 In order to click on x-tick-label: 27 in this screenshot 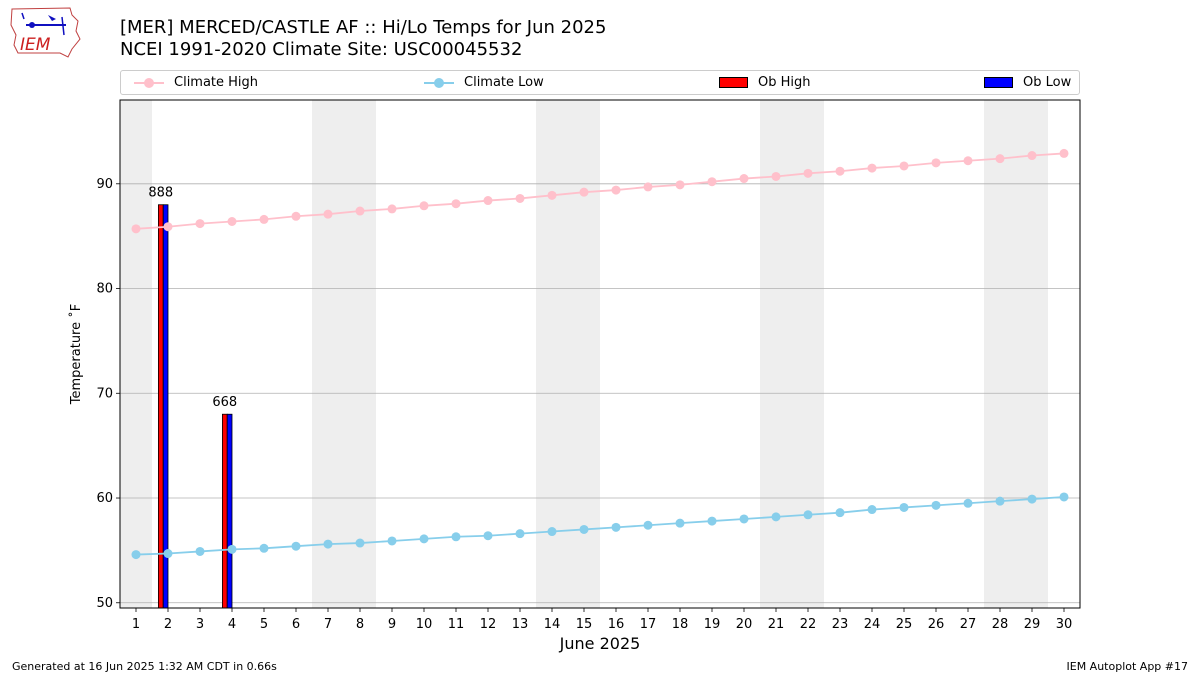, I will do `click(968, 624)`.